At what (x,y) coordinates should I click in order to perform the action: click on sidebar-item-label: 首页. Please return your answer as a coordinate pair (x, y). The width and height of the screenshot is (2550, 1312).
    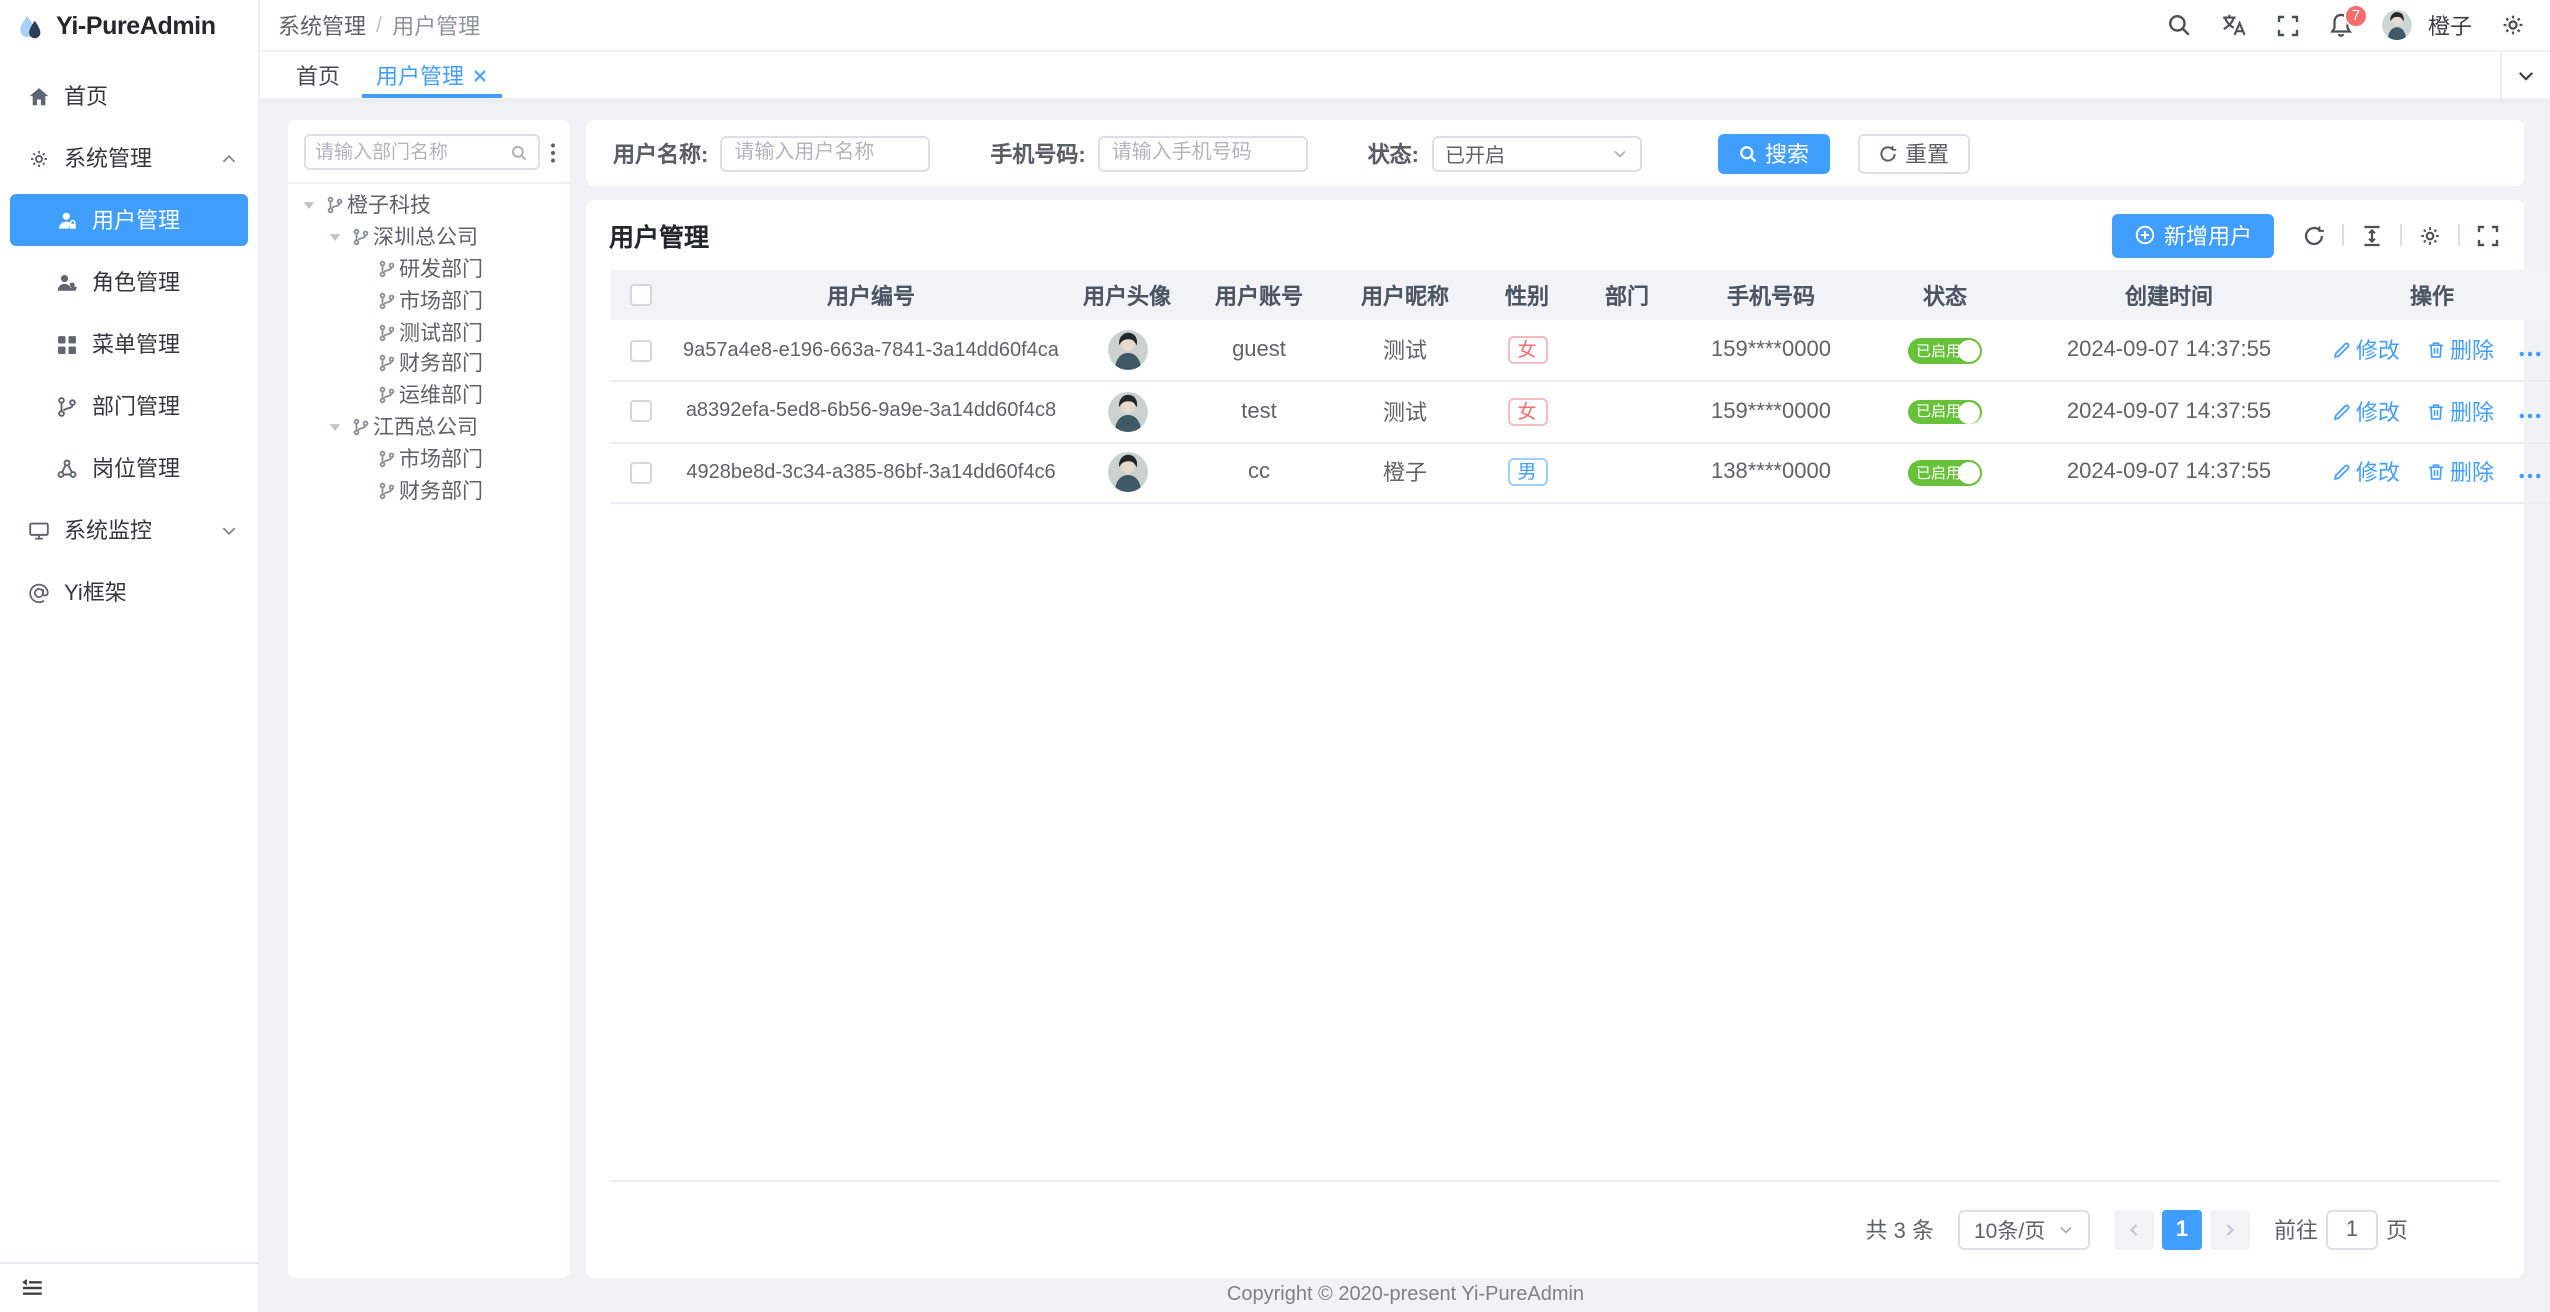
    Looking at the image, I should click on (86, 98).